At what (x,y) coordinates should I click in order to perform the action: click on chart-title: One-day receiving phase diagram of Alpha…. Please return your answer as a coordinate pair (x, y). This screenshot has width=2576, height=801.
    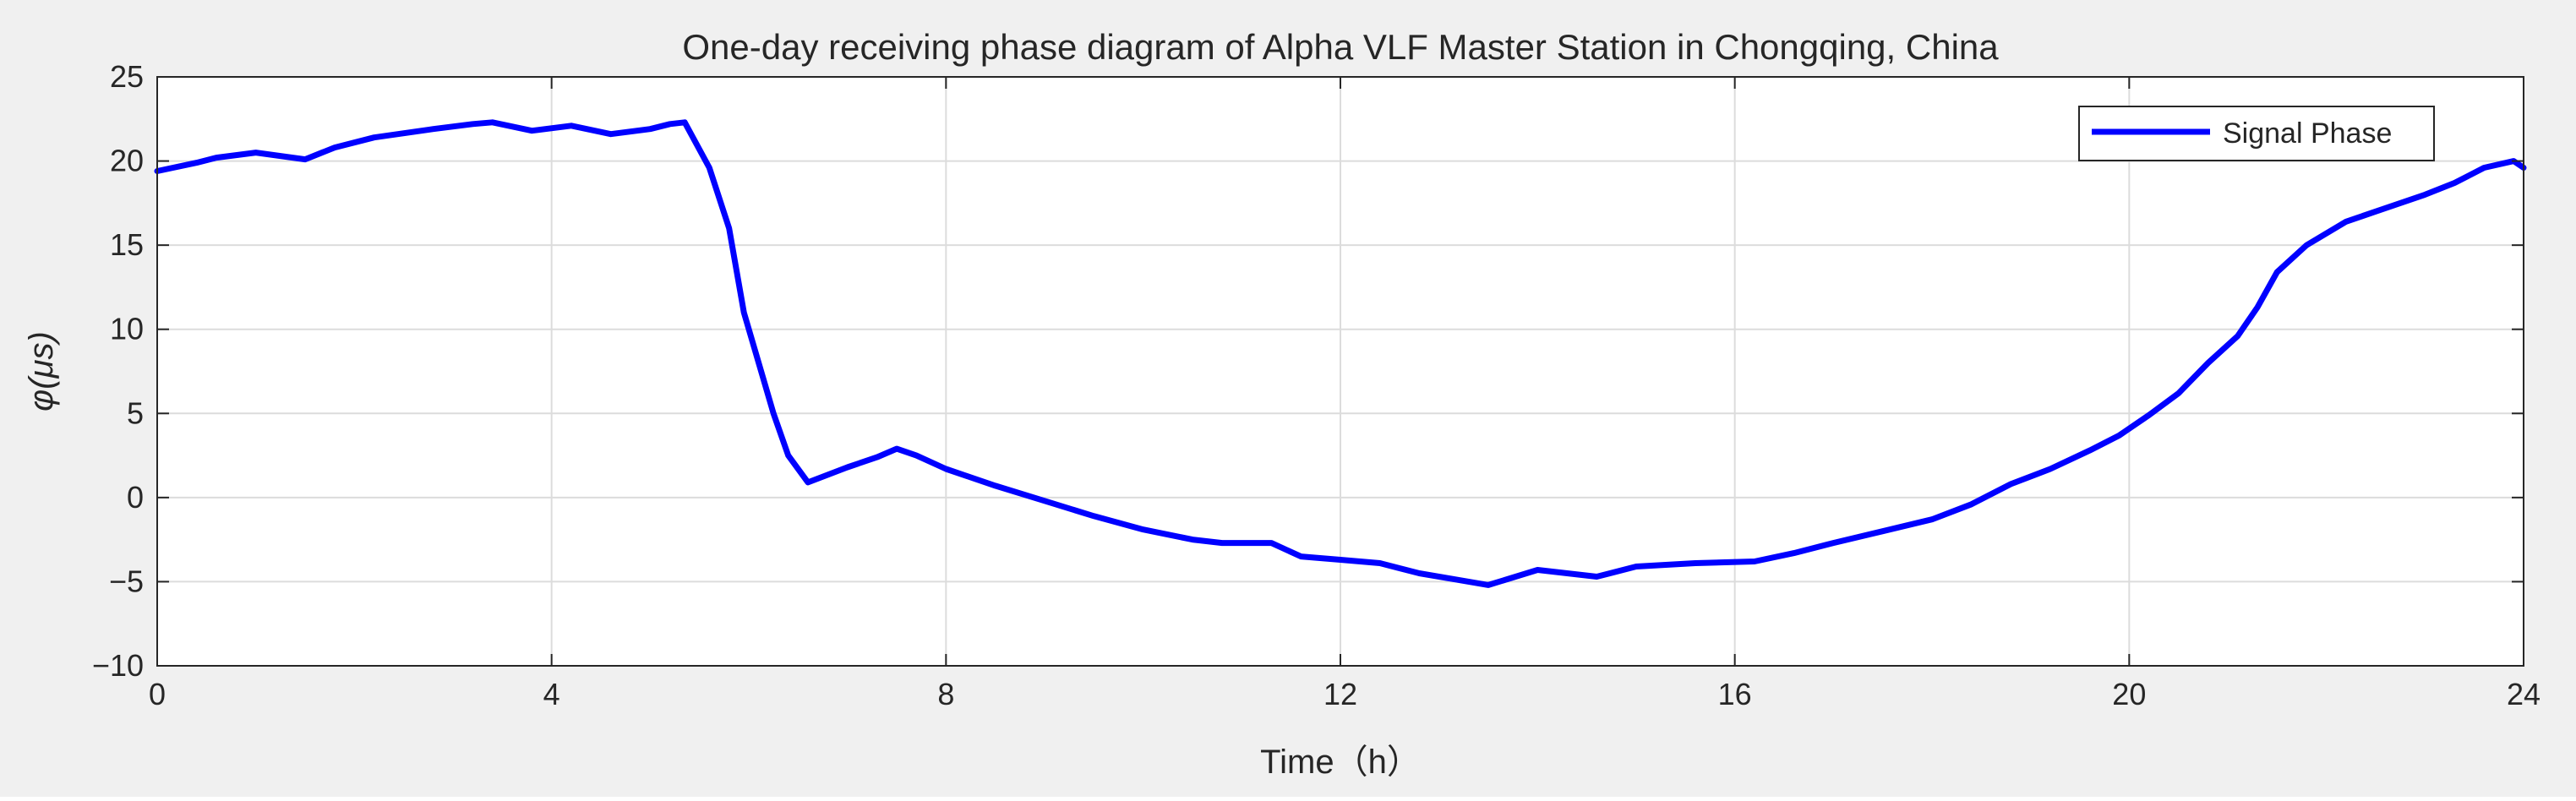
    Looking at the image, I should click on (1340, 47).